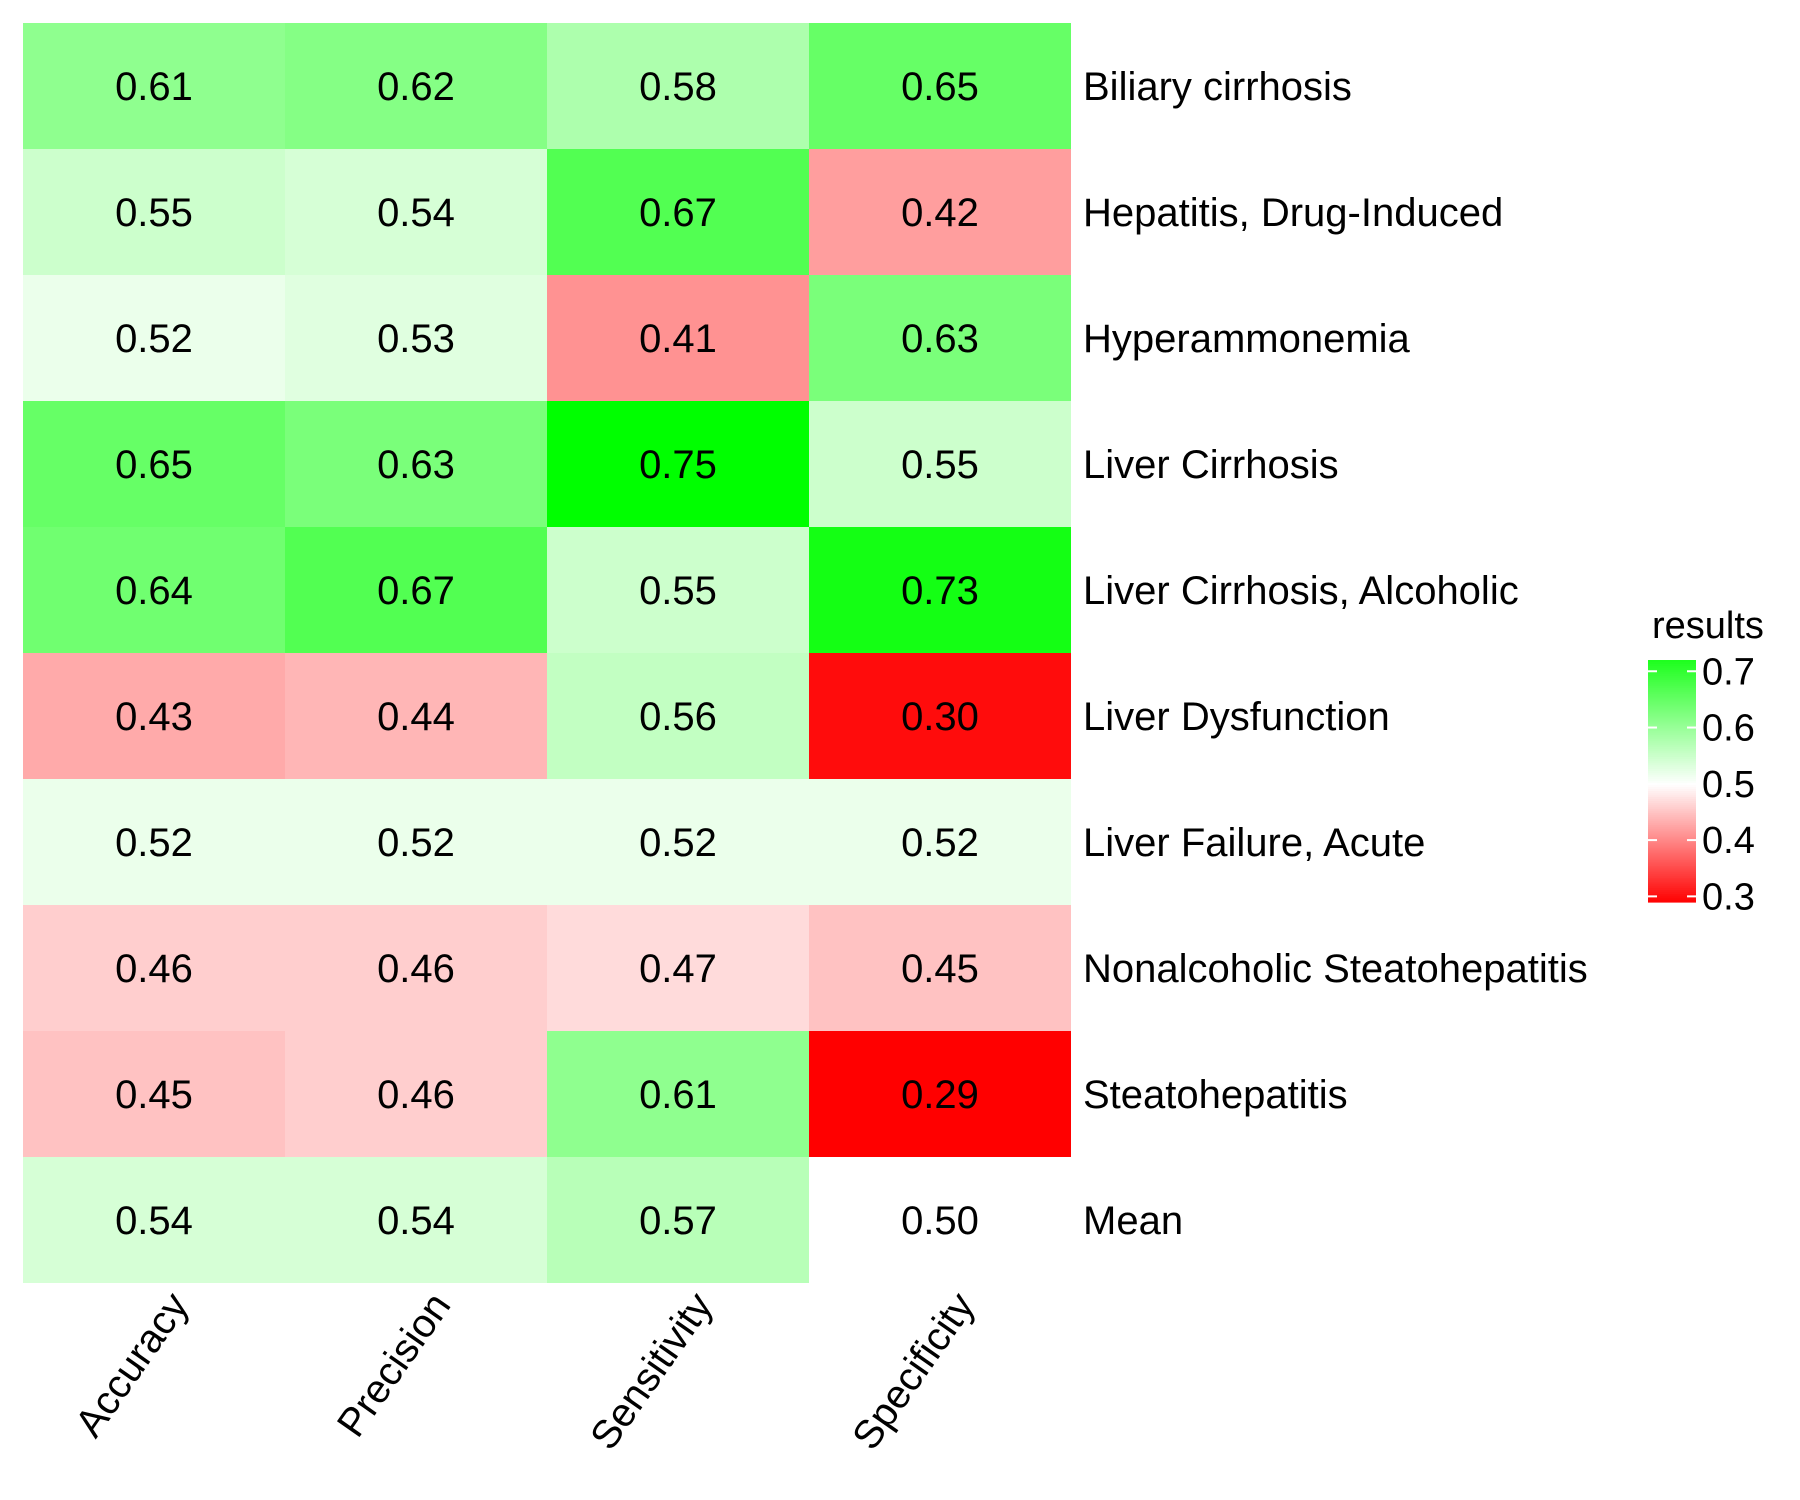 This screenshot has width=1800, height=1500. What do you see at coordinates (940, 1095) in the screenshot?
I see `cell-value-label: 0.29` at bounding box center [940, 1095].